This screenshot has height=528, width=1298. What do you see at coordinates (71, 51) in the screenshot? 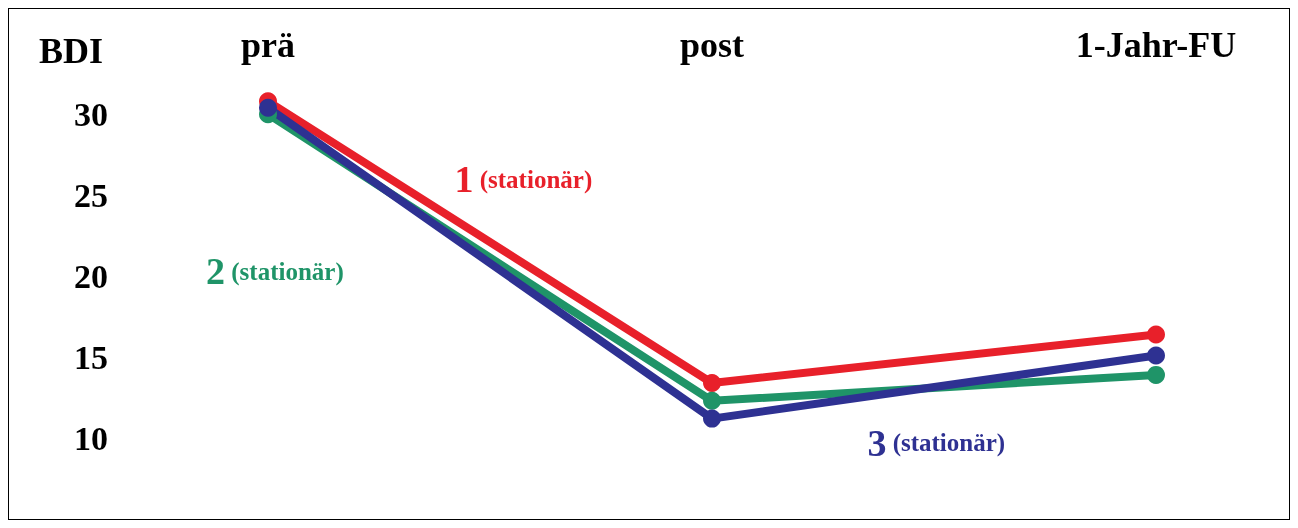
I see `y-axis-title: BDI` at bounding box center [71, 51].